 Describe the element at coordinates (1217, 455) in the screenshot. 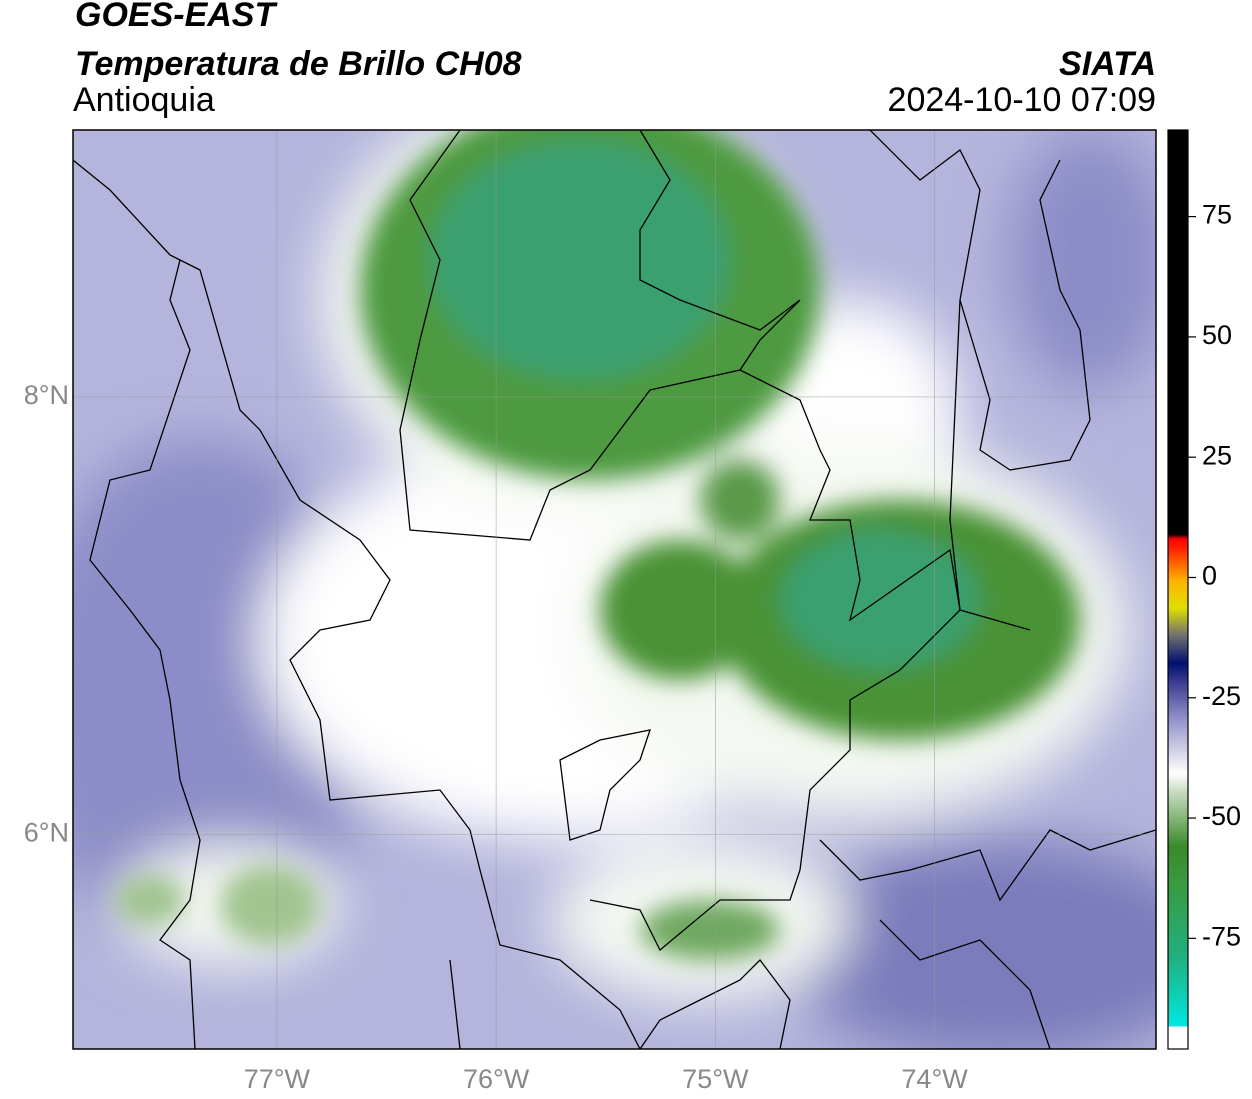

I see `colorbar-tick-label: 25` at that location.